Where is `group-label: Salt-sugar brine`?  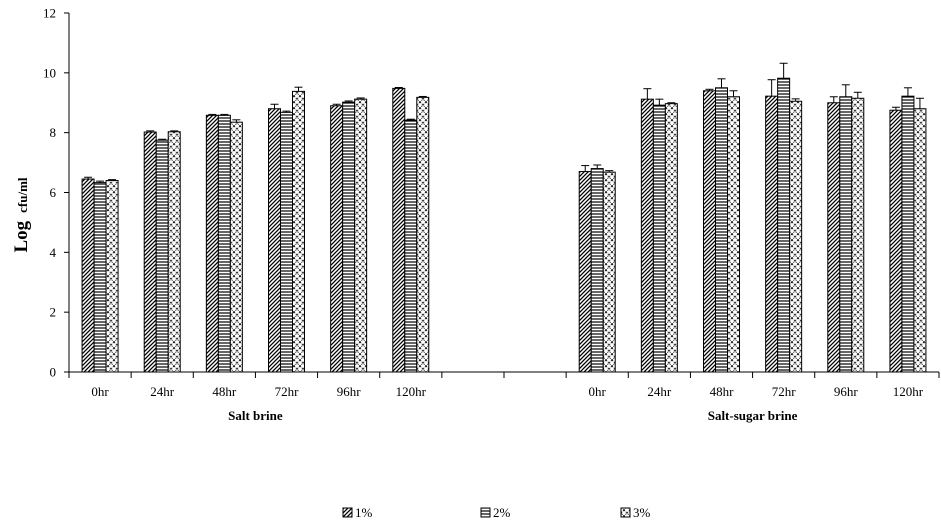 group-label: Salt-sugar brine is located at coordinates (753, 415).